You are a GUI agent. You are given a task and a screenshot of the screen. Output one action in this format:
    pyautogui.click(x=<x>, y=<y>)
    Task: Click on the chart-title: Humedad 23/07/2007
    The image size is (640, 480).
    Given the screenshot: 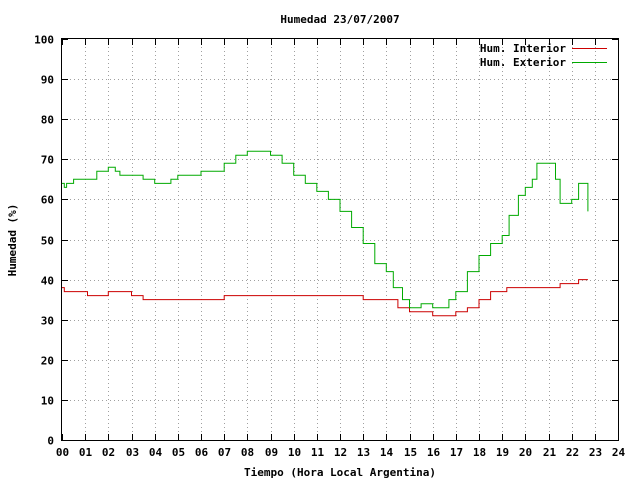 What is the action you would take?
    pyautogui.click(x=339, y=19)
    